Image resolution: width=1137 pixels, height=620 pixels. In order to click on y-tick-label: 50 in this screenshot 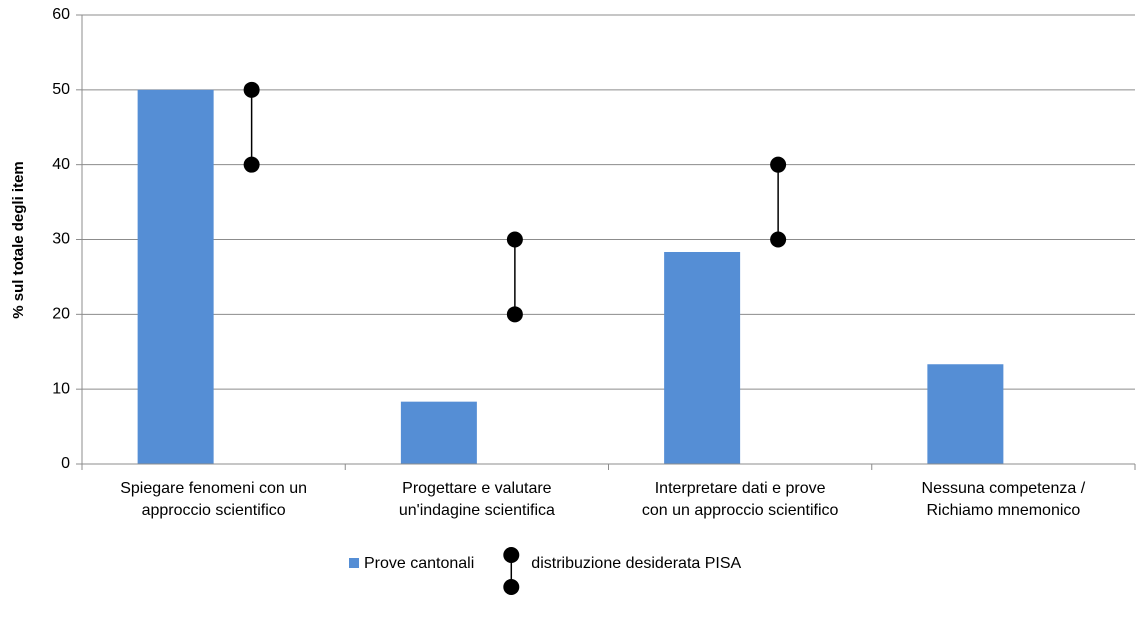, I will do `click(61, 89)`.